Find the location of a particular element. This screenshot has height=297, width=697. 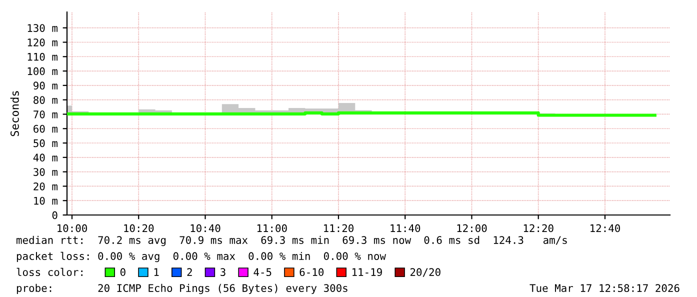

x-tick-label: 10:20 is located at coordinates (139, 228).